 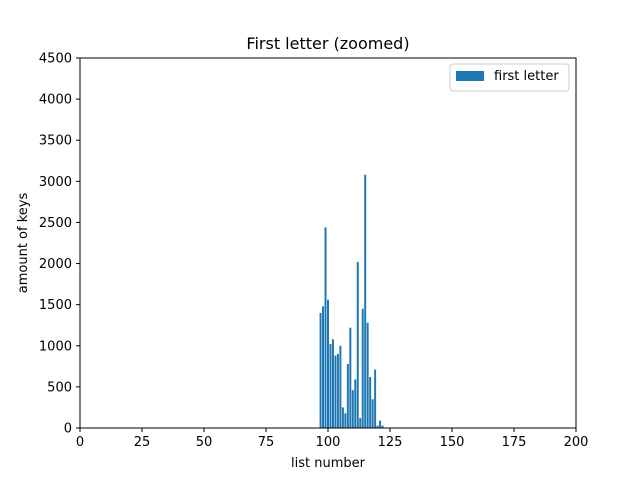 I want to click on y-tick-label: 4500, so click(x=55, y=59).